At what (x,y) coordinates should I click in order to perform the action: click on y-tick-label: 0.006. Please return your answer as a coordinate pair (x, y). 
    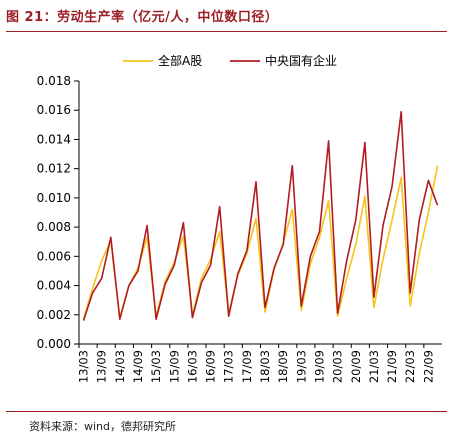
    Looking at the image, I should click on (54, 256).